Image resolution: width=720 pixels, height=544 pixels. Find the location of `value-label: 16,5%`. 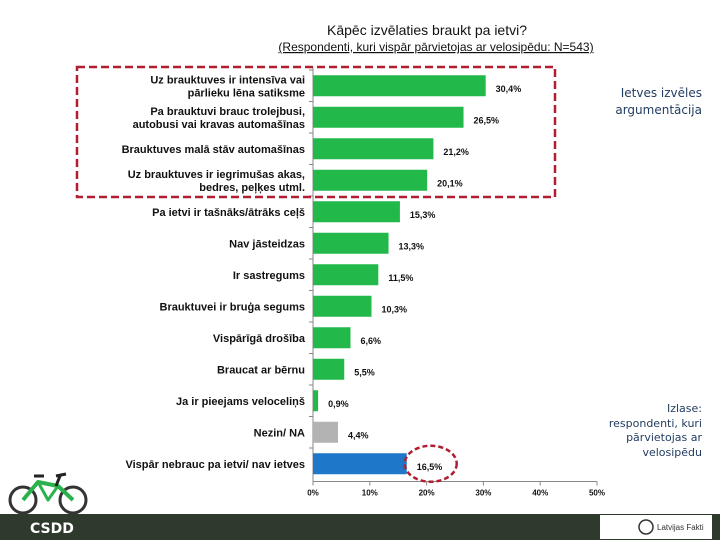

value-label: 16,5% is located at coordinates (430, 467).